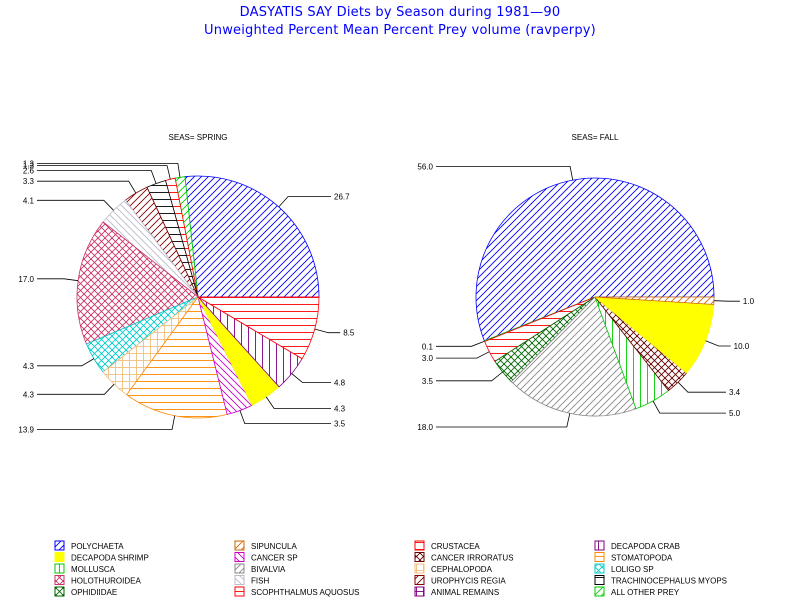 The width and height of the screenshot is (800, 600). What do you see at coordinates (573, 356) in the screenshot?
I see `pie-slice-bivalvia` at bounding box center [573, 356].